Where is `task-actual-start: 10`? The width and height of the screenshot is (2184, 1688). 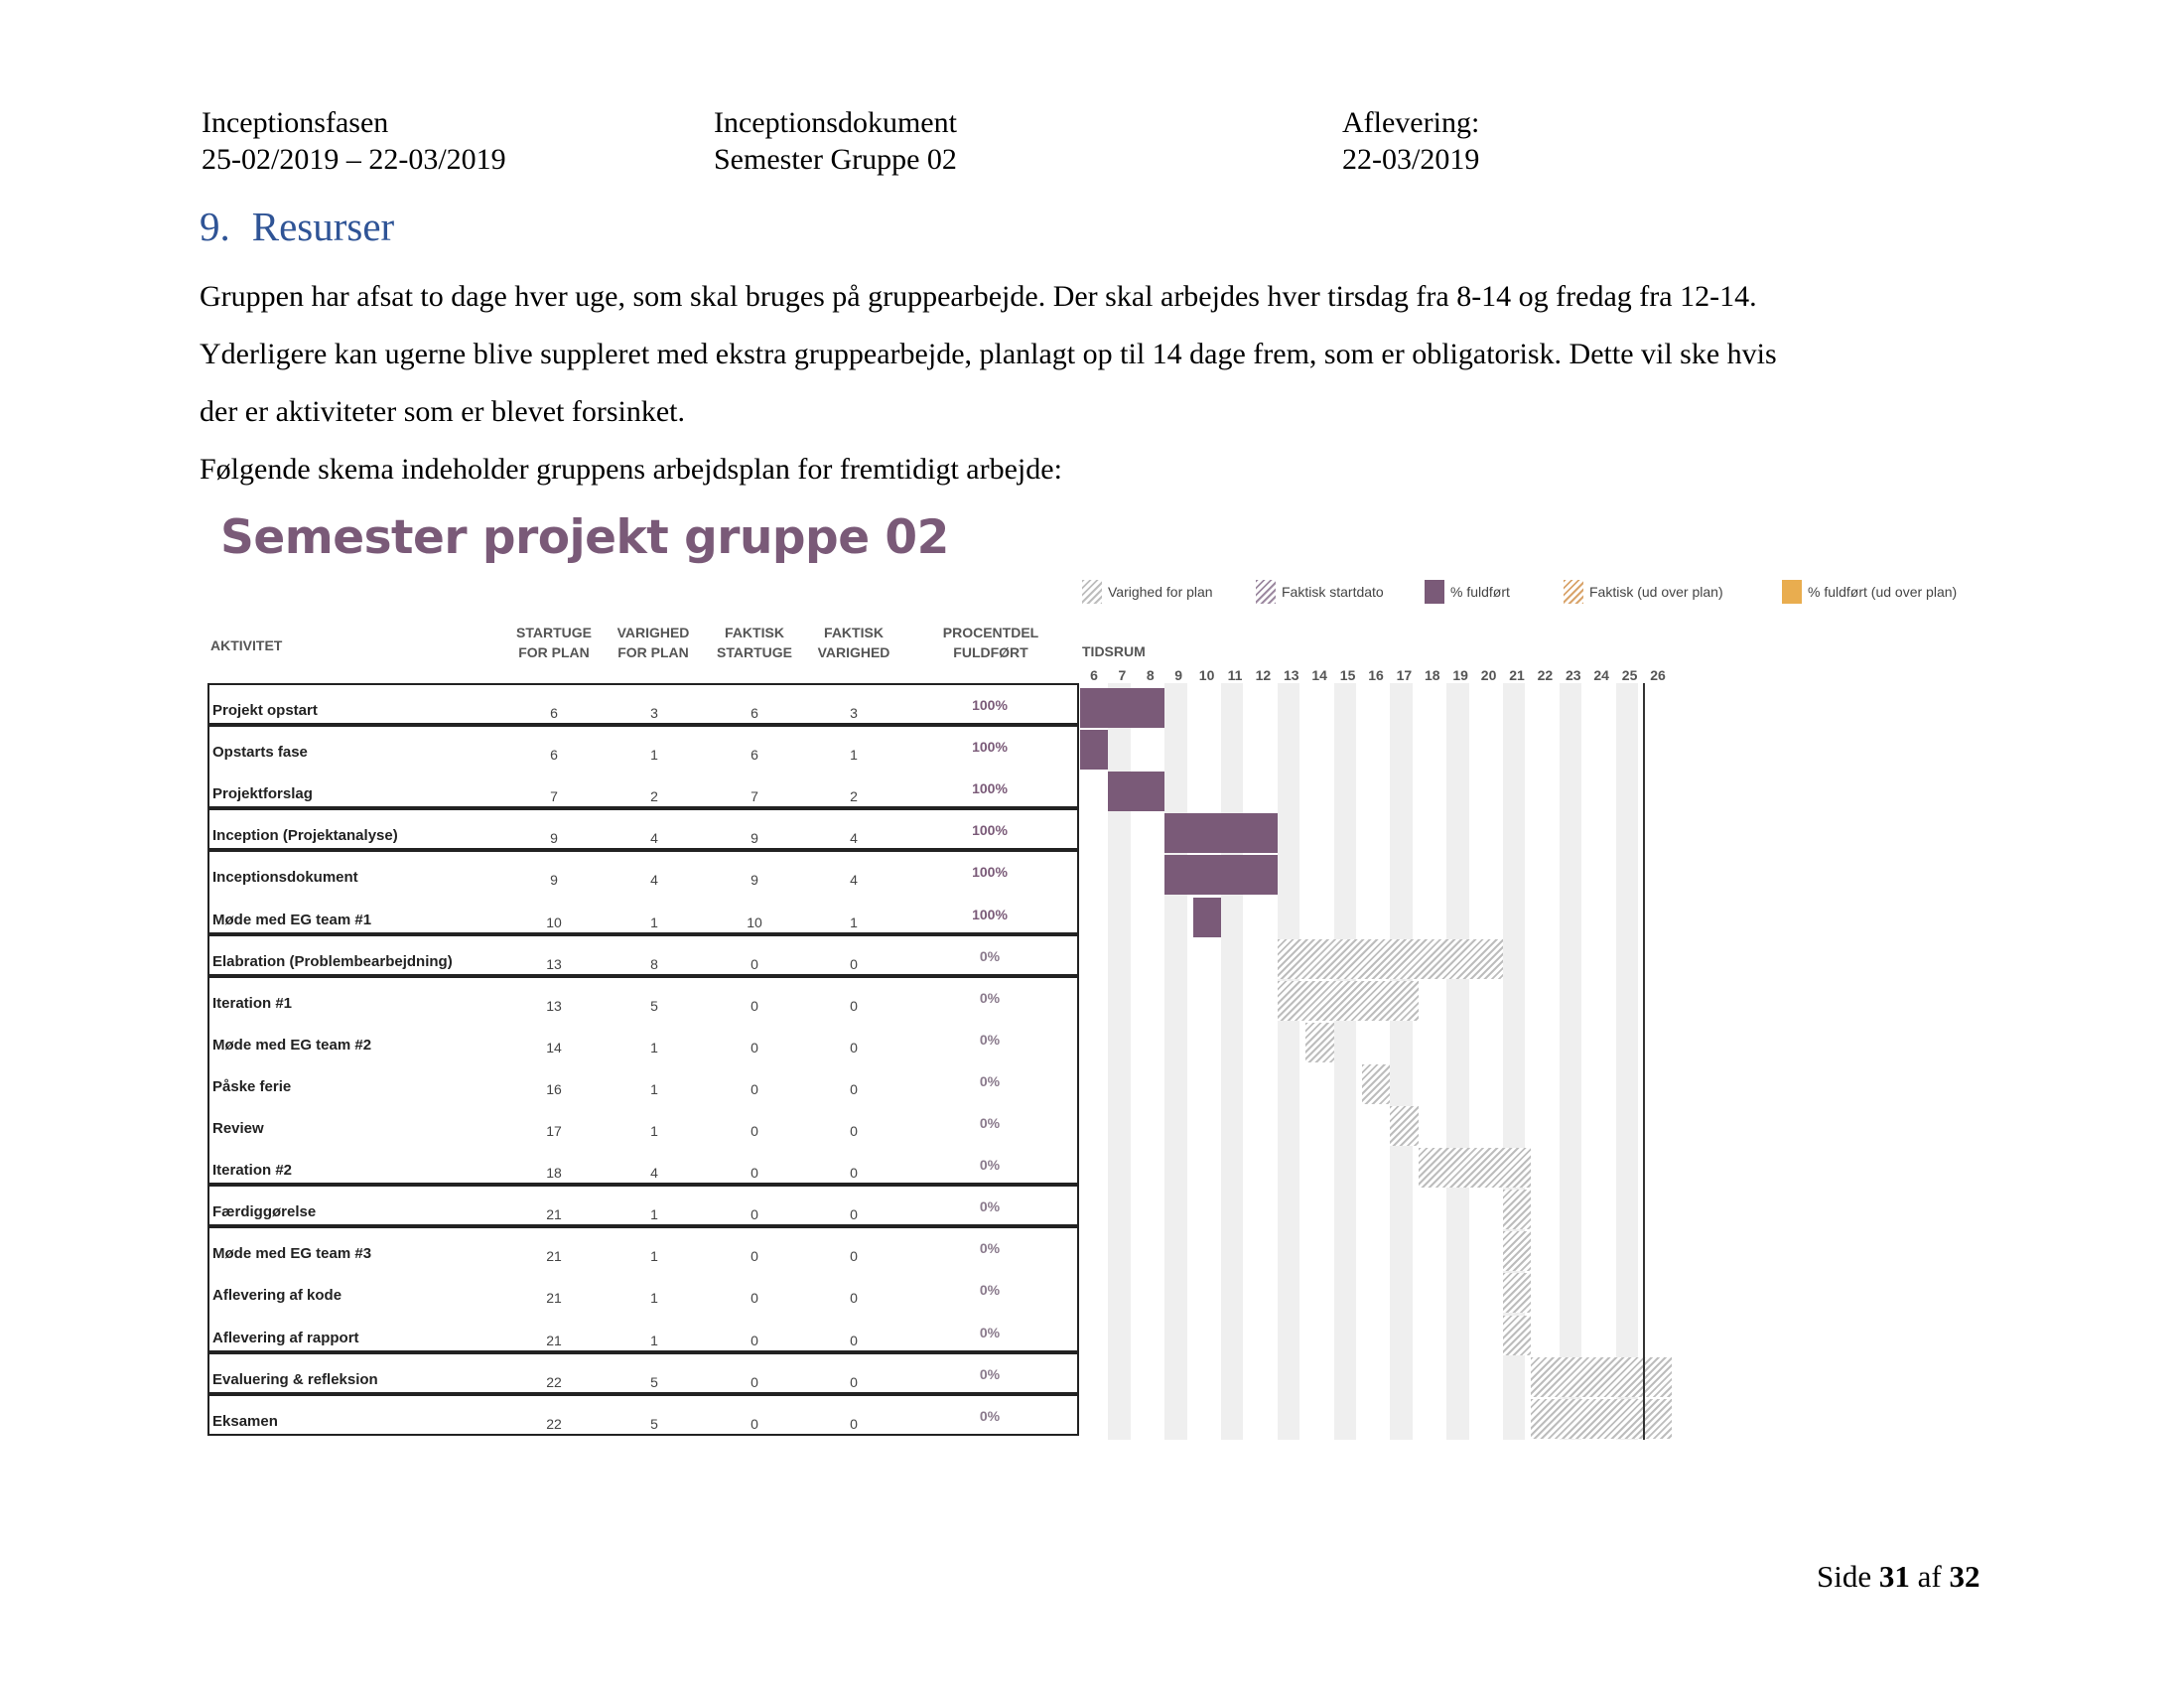
task-actual-start: 10 is located at coordinates (754, 922).